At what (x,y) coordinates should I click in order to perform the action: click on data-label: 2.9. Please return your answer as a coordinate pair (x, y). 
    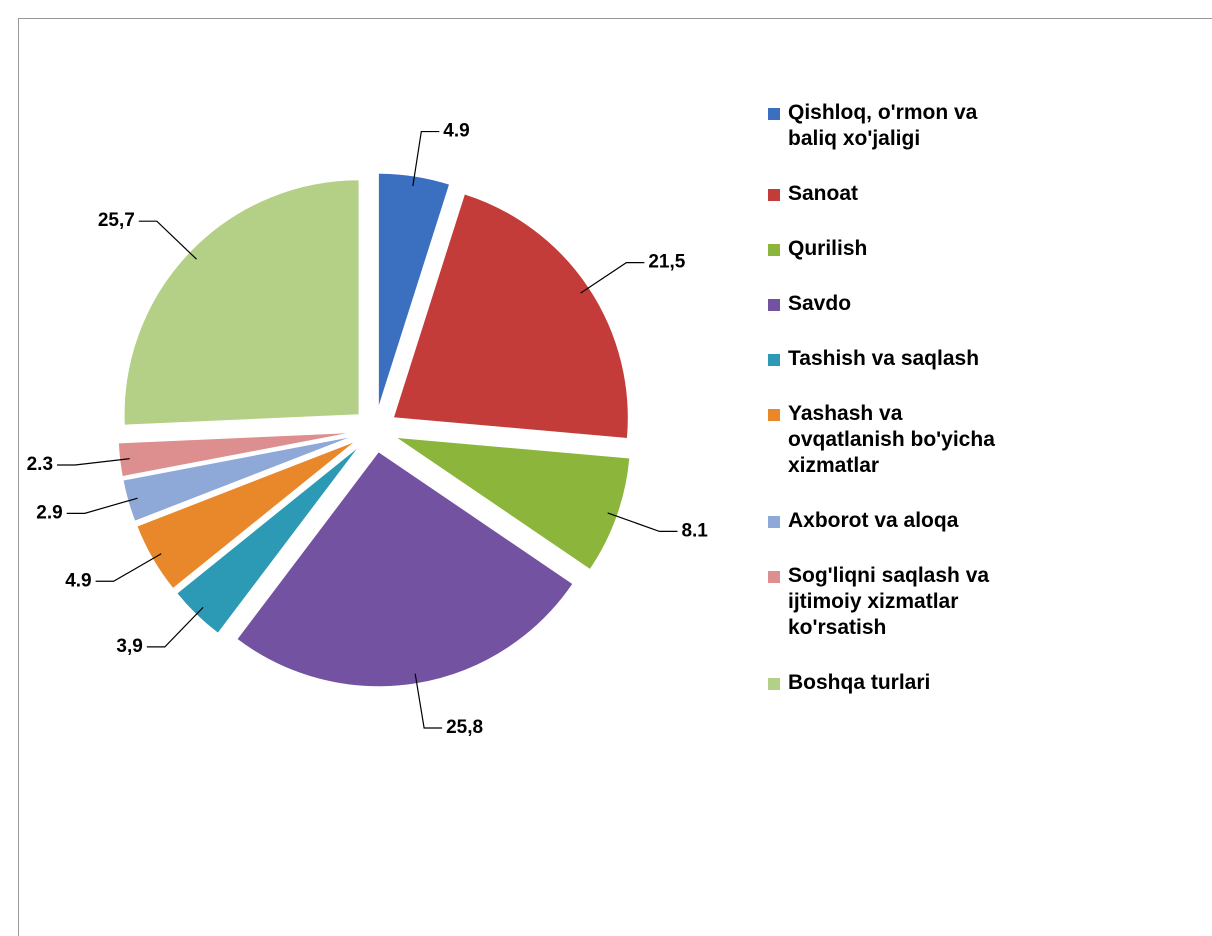
    Looking at the image, I should click on (49, 512).